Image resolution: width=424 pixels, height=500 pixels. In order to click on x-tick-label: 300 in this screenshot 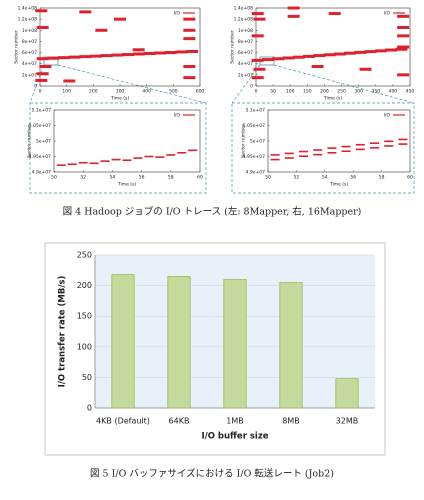, I will do `click(358, 92)`.